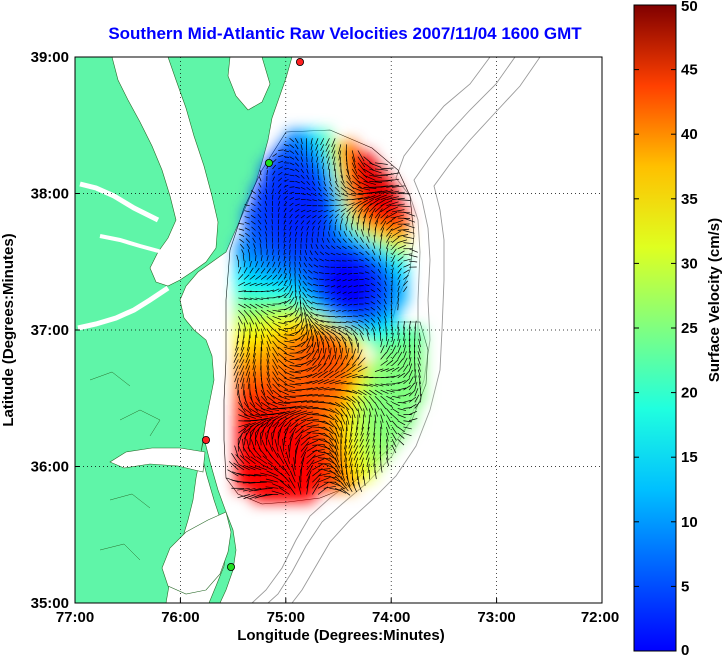  Describe the element at coordinates (689, 199) in the screenshot. I see `colorbar-tick-label: 35` at that location.